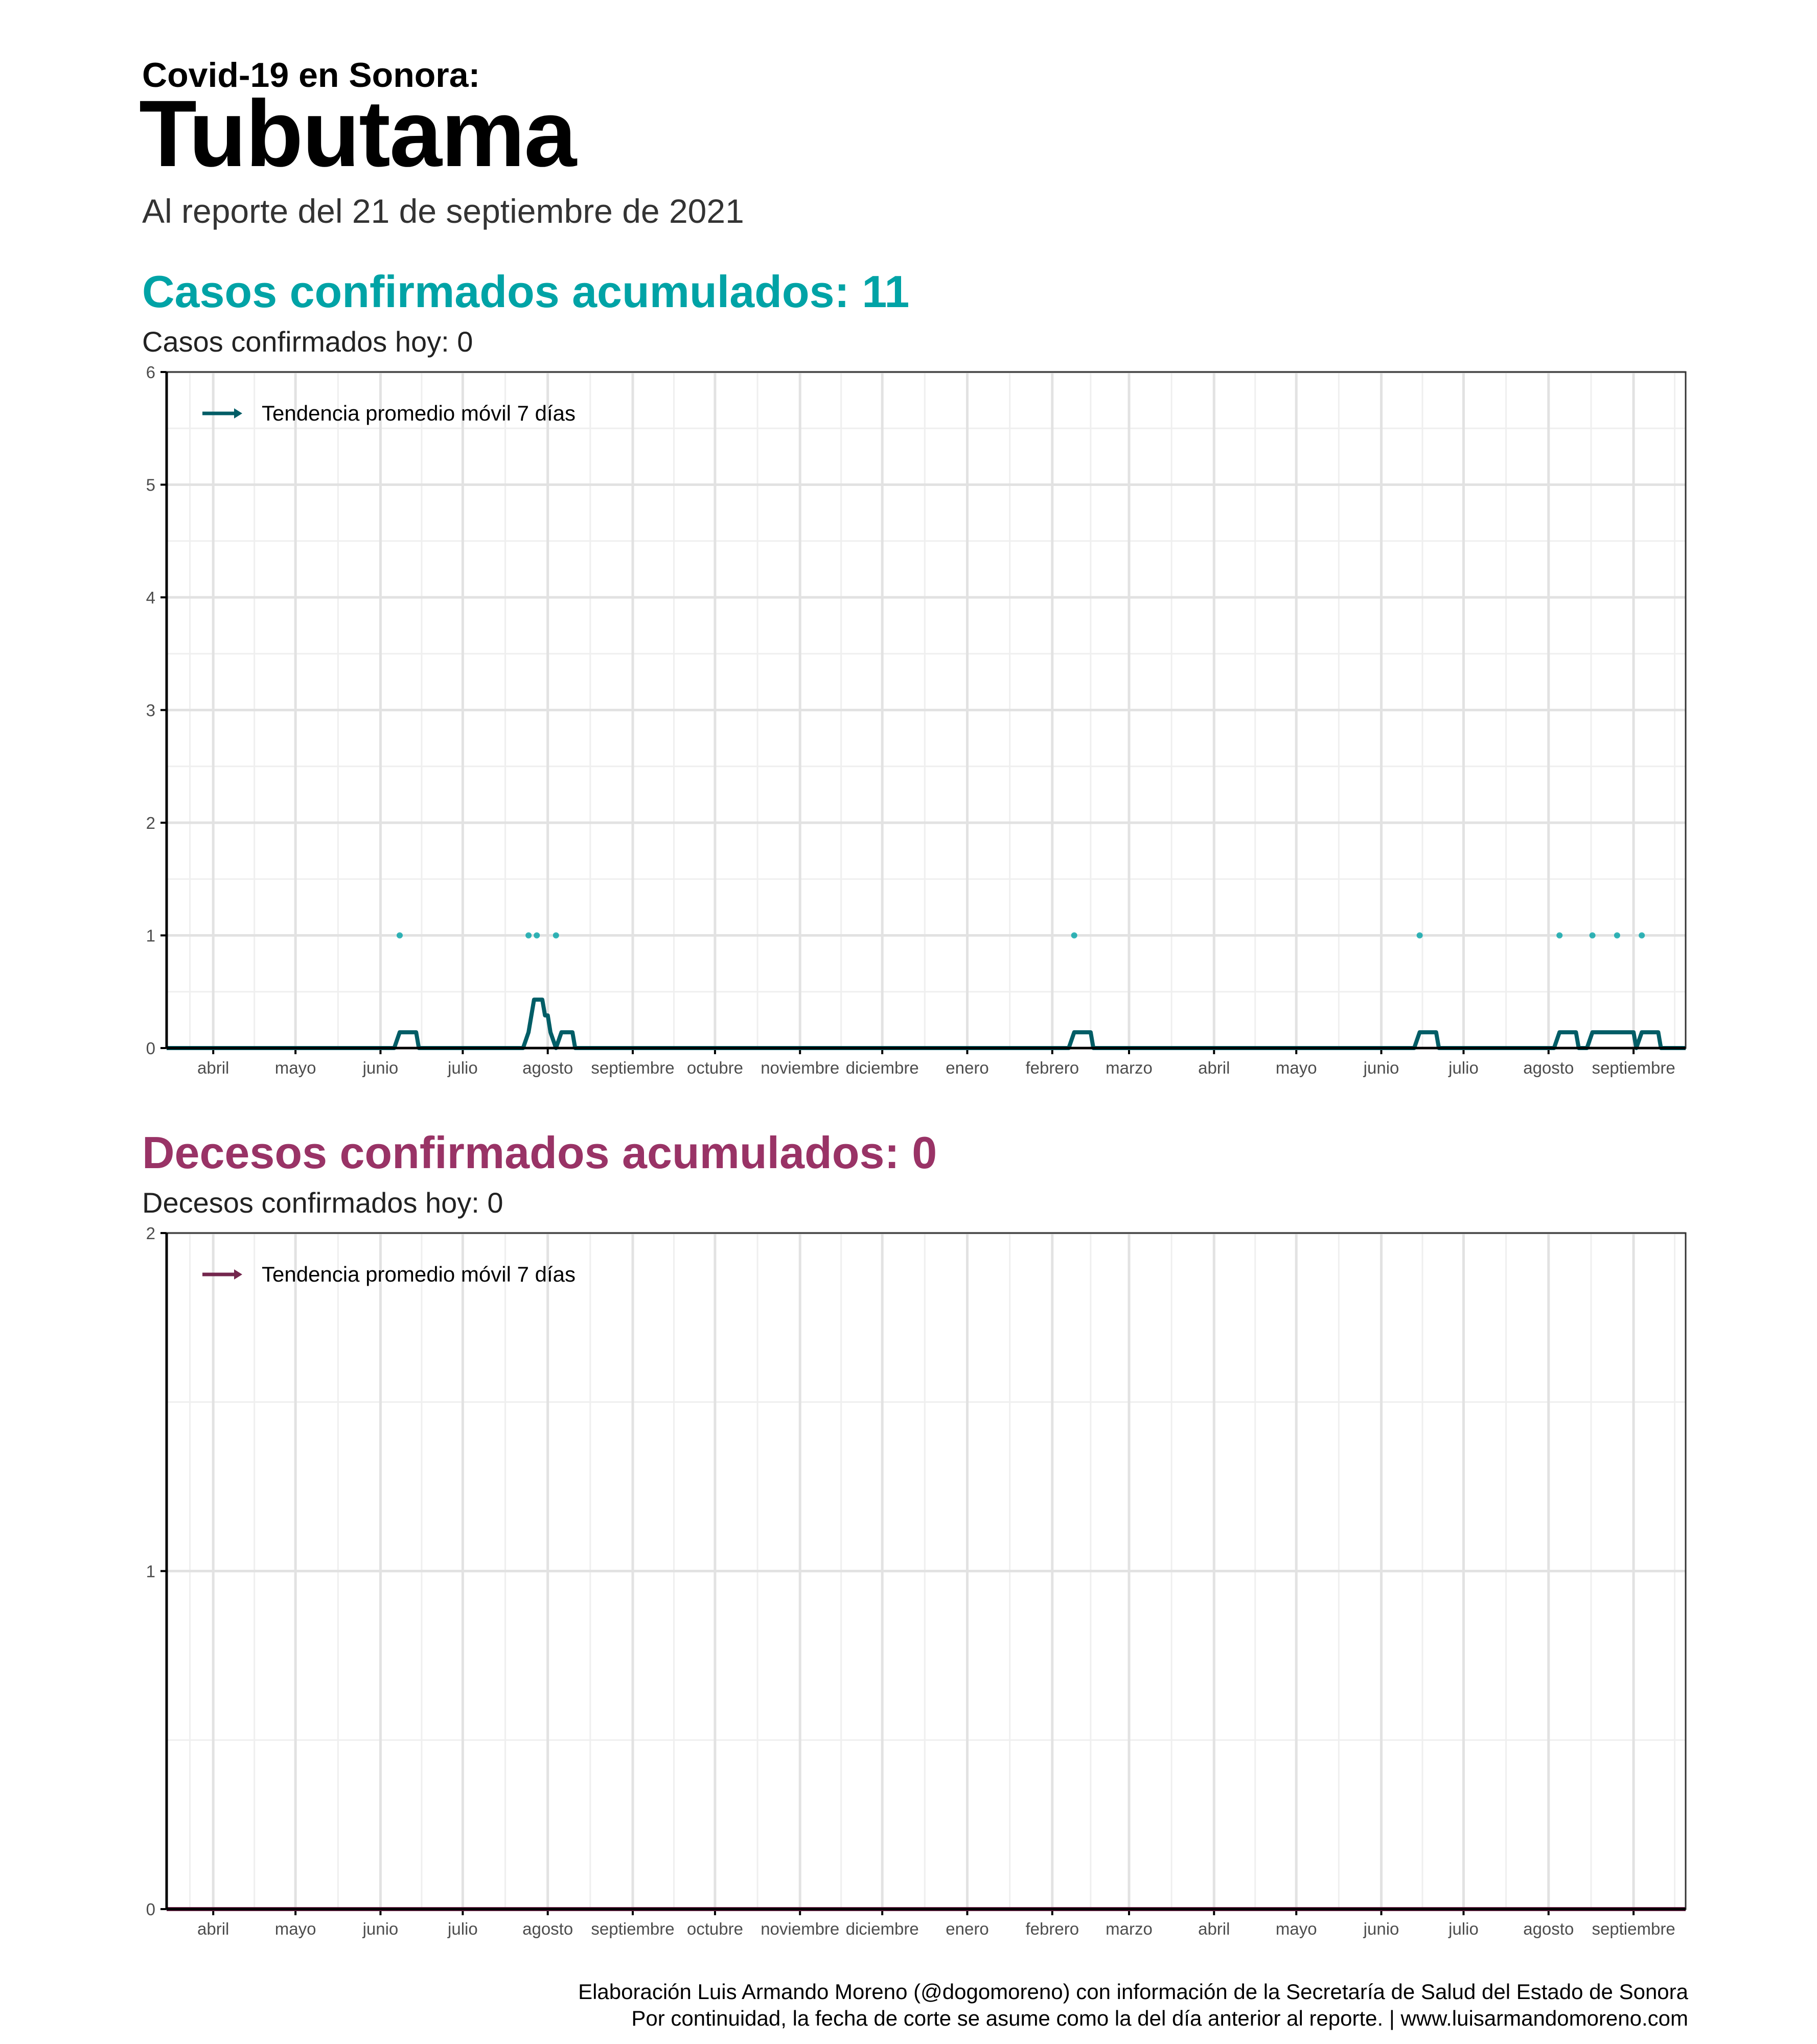 The width and height of the screenshot is (1817, 2044). What do you see at coordinates (358, 134) in the screenshot?
I see `page-title: Tubutama` at bounding box center [358, 134].